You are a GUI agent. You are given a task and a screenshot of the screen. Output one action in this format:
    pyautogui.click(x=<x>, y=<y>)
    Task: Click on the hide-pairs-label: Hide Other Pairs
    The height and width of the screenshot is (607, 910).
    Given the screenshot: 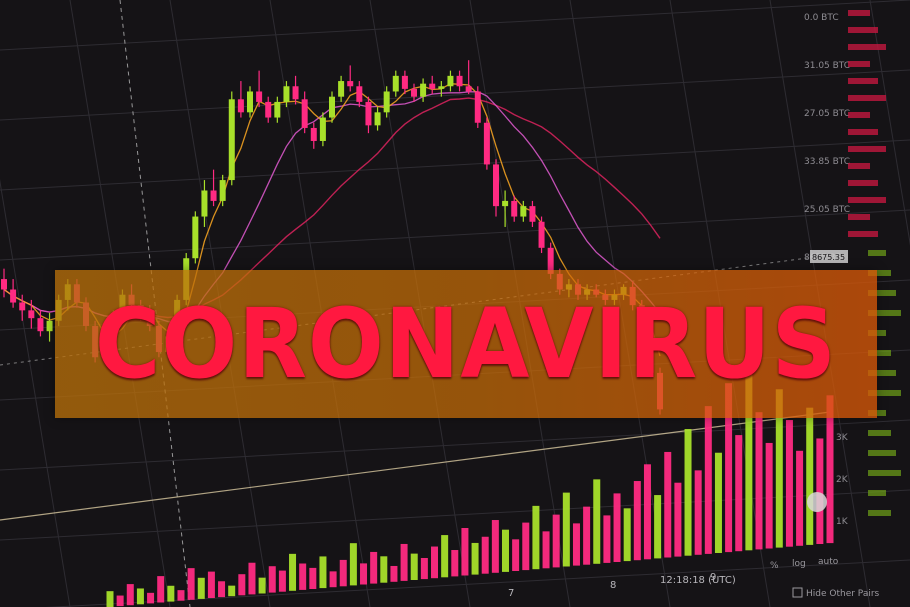 What is the action you would take?
    pyautogui.click(x=843, y=594)
    